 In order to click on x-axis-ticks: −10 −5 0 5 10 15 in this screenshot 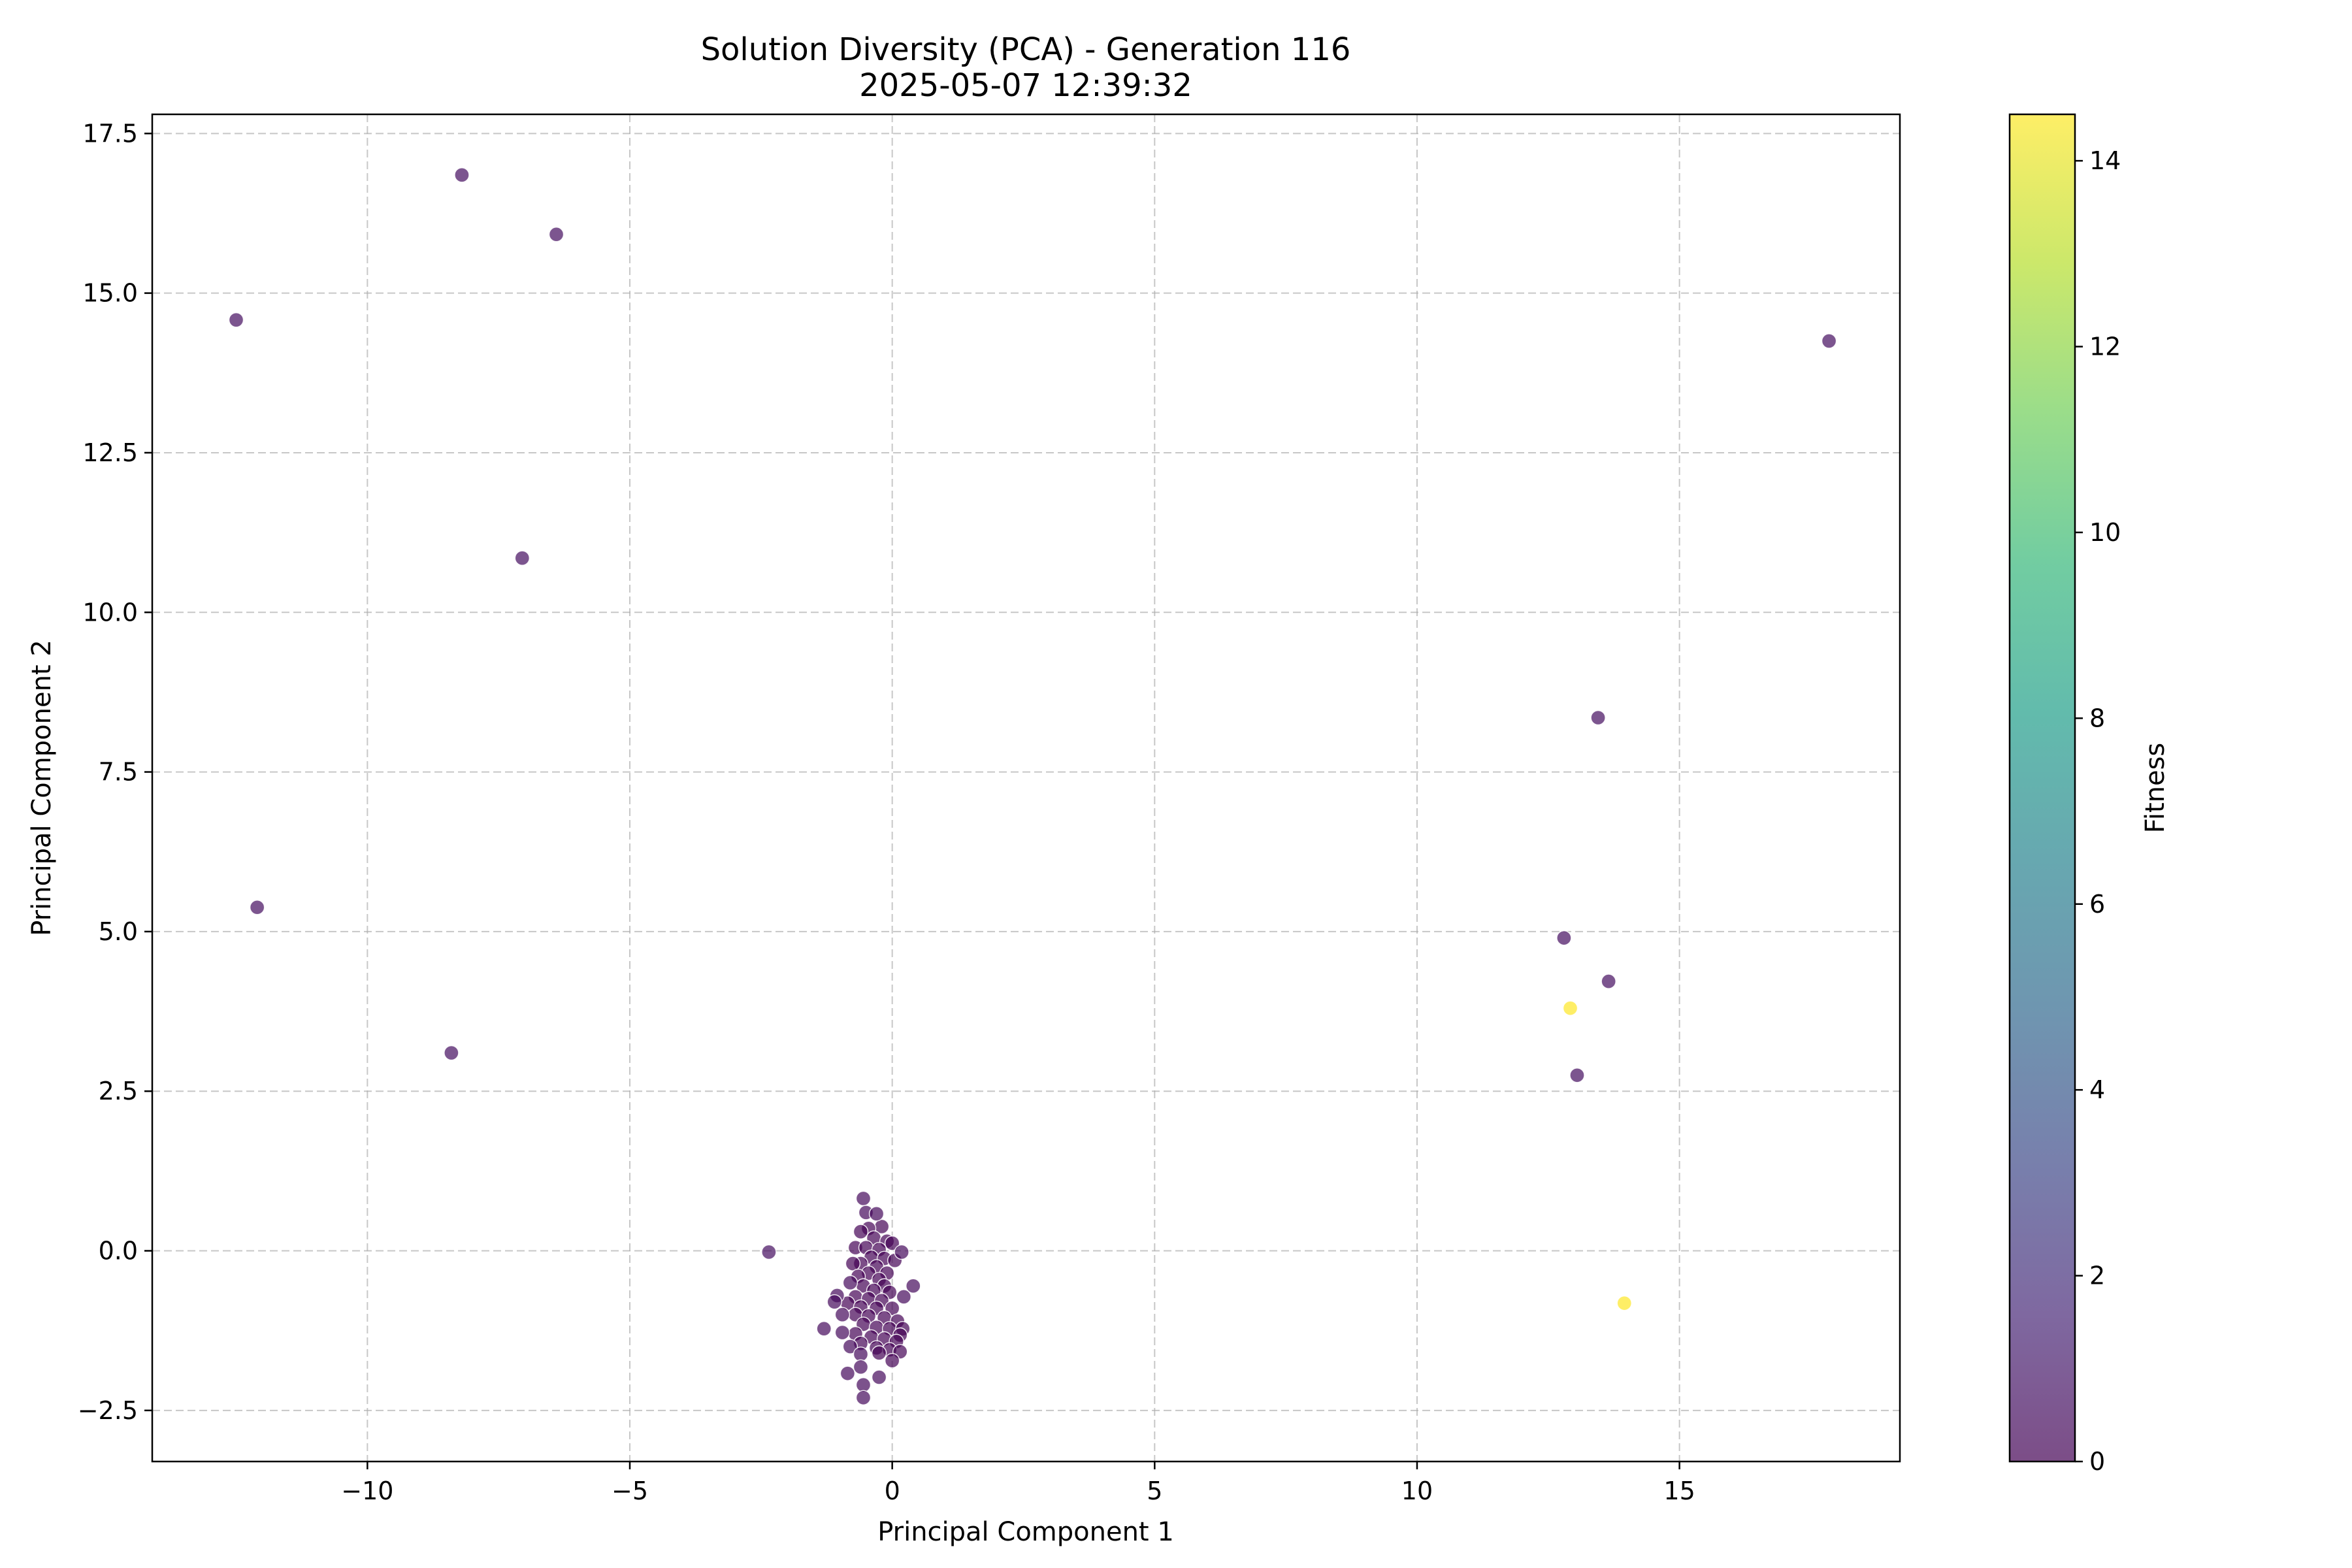, I will do `click(1018, 1483)`.